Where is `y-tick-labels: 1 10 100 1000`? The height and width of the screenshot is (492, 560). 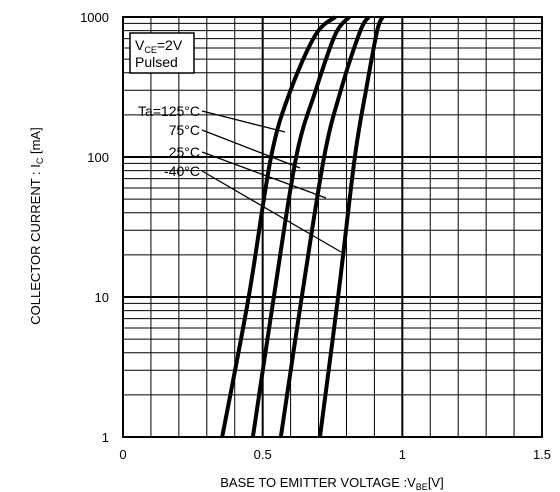 y-tick-labels: 1 10 100 1000 is located at coordinates (94, 227).